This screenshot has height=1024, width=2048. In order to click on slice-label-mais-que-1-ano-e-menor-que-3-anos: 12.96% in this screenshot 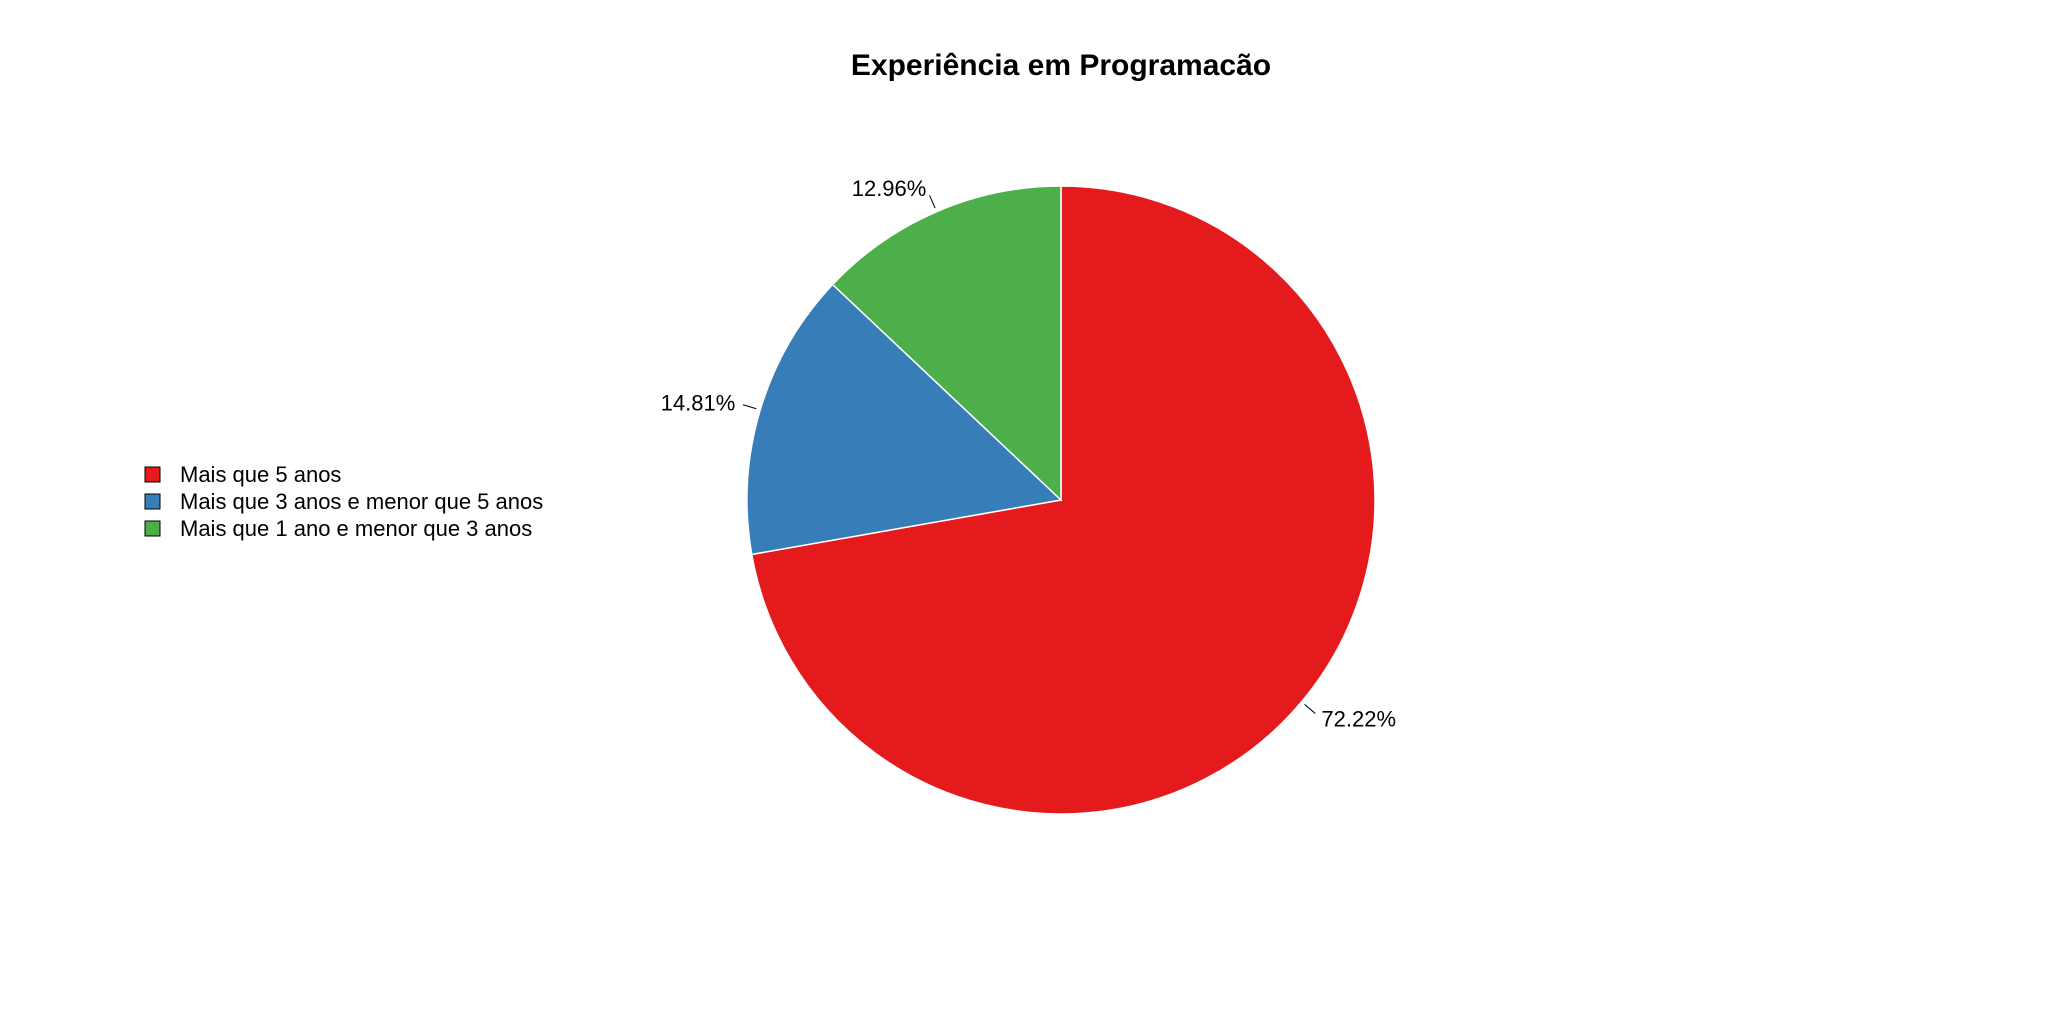, I will do `click(889, 188)`.